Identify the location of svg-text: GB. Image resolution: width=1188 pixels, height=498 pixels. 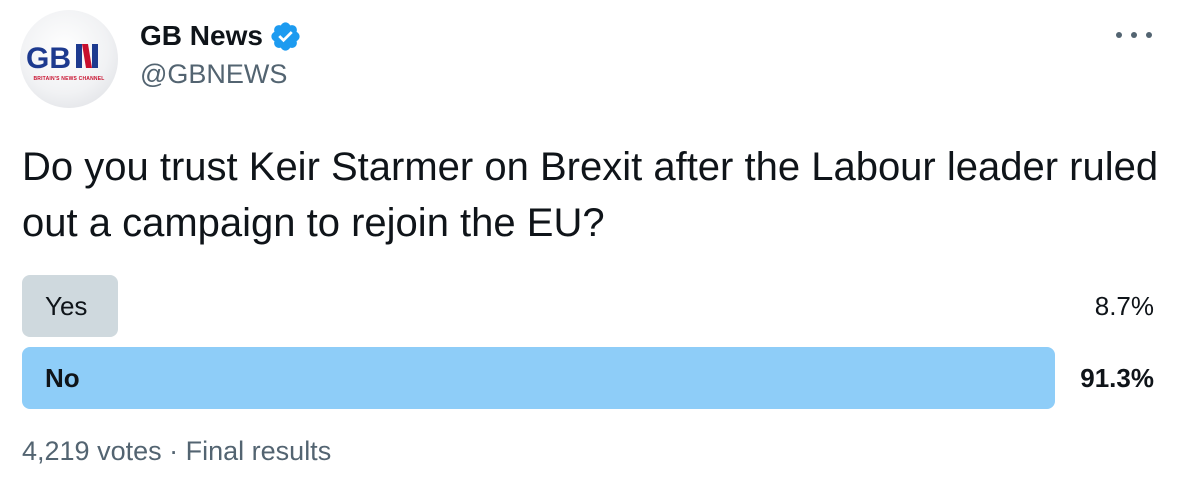
(48, 58).